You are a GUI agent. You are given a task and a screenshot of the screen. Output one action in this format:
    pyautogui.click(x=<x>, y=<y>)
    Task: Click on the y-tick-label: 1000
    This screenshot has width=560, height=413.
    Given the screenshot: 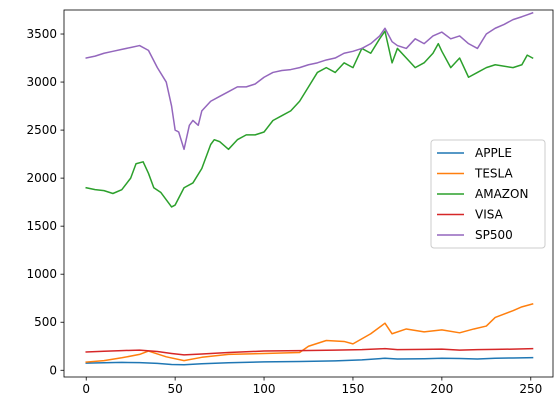 What is the action you would take?
    pyautogui.click(x=41, y=274)
    